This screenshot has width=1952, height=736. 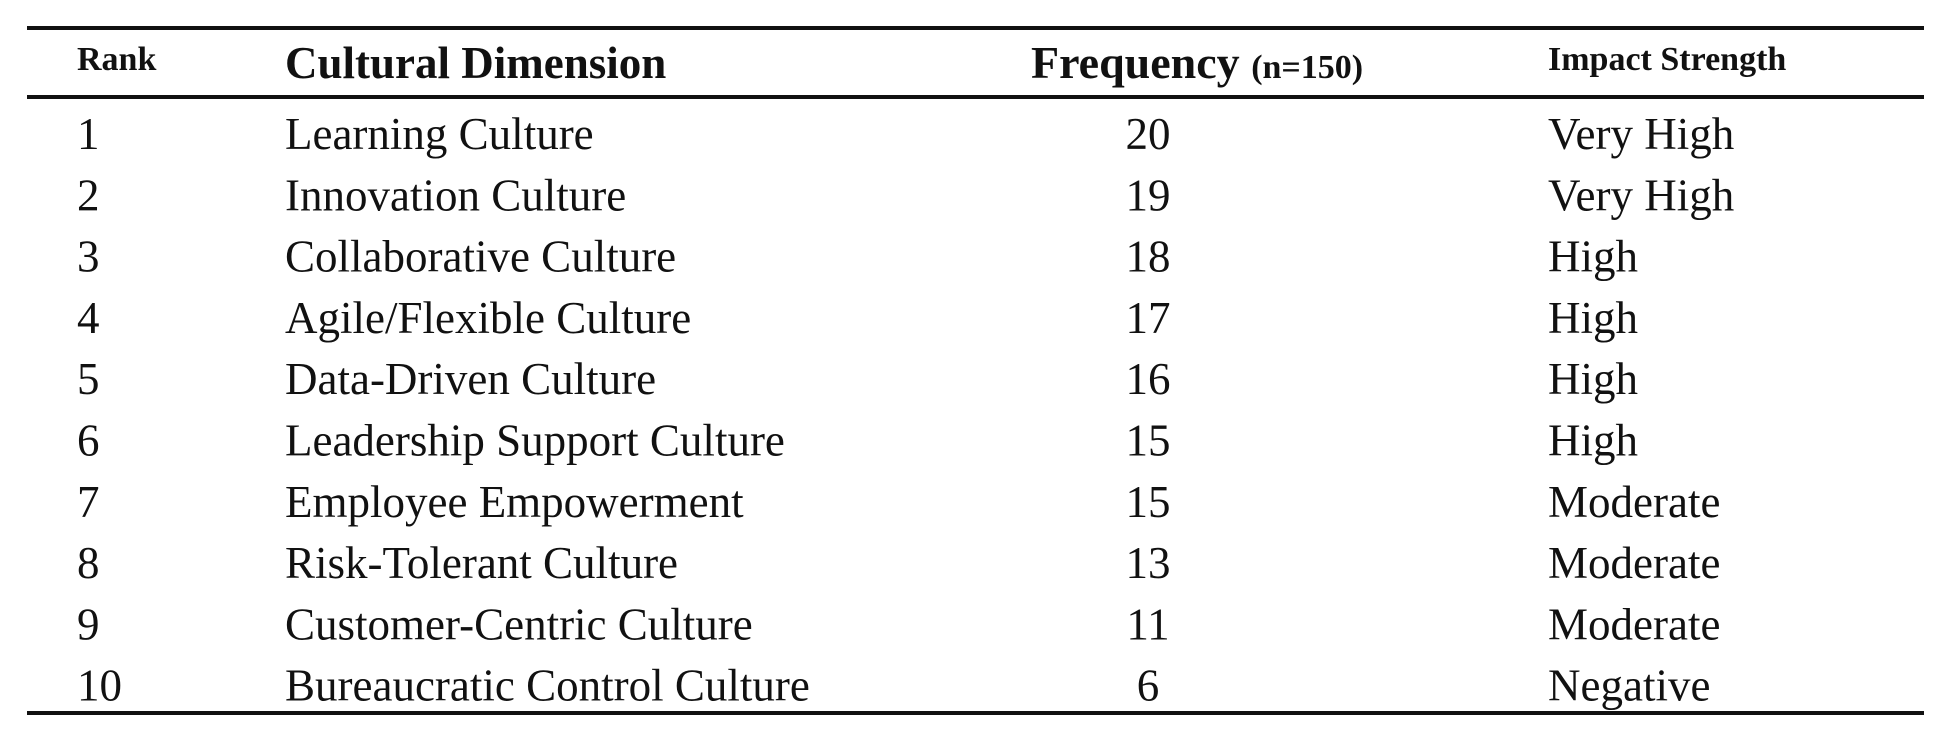 What do you see at coordinates (1148, 318) in the screenshot?
I see `frequency-cell: 17` at bounding box center [1148, 318].